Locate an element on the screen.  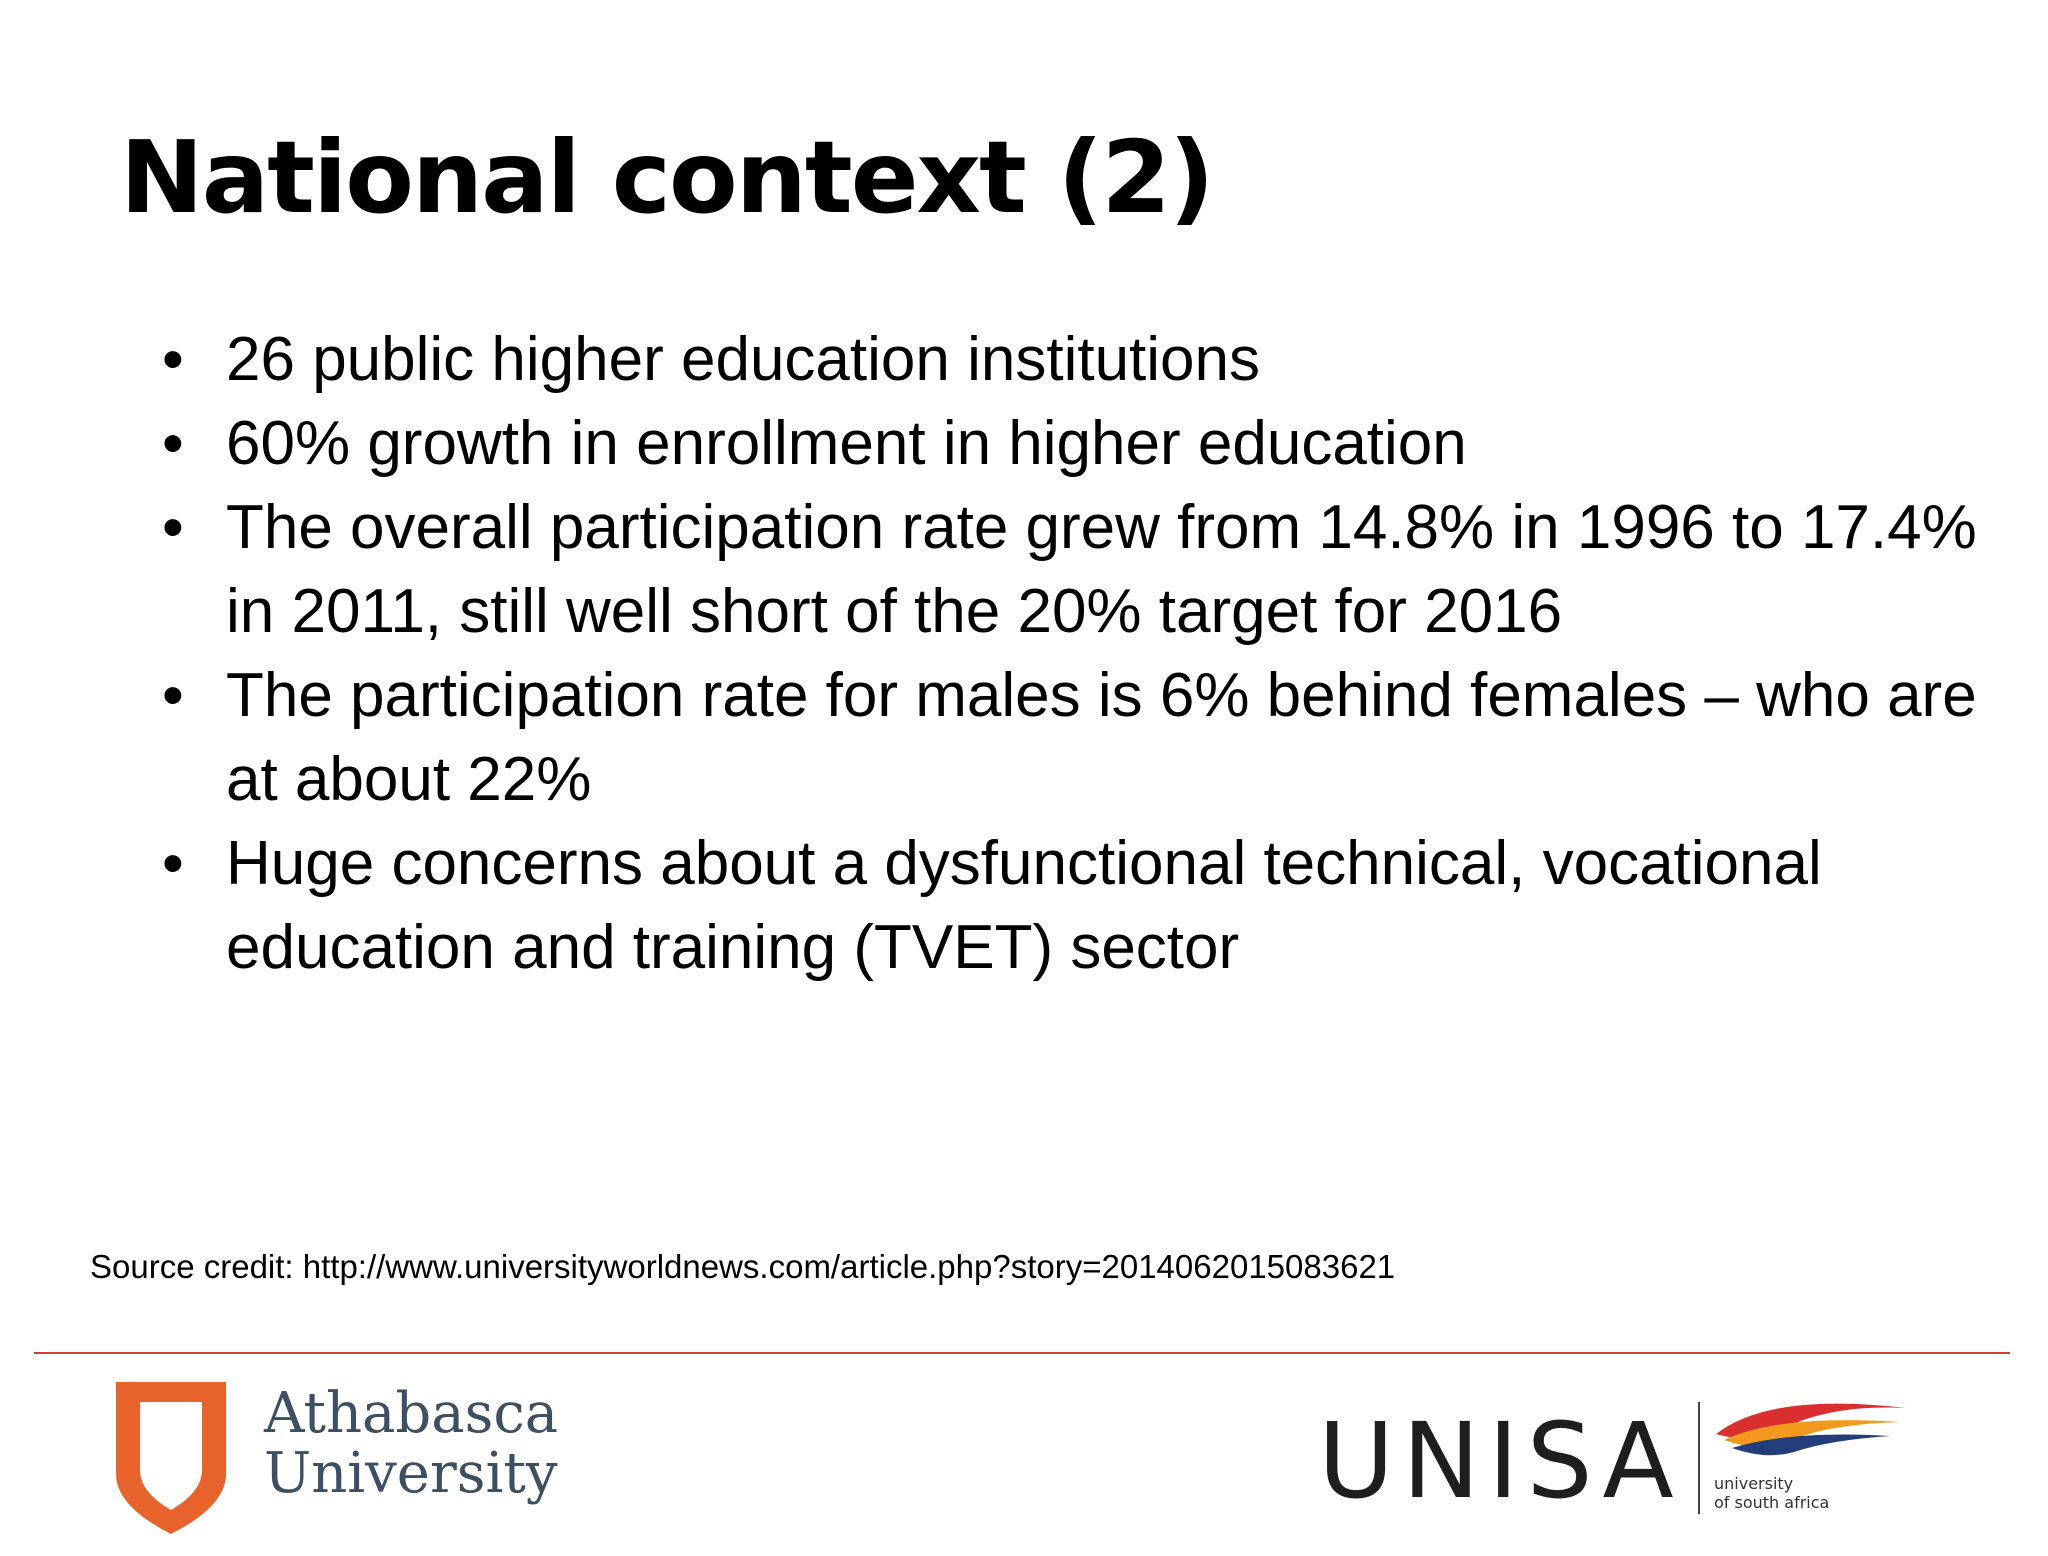
unisa-tagline-line1: university is located at coordinates (1754, 1483).